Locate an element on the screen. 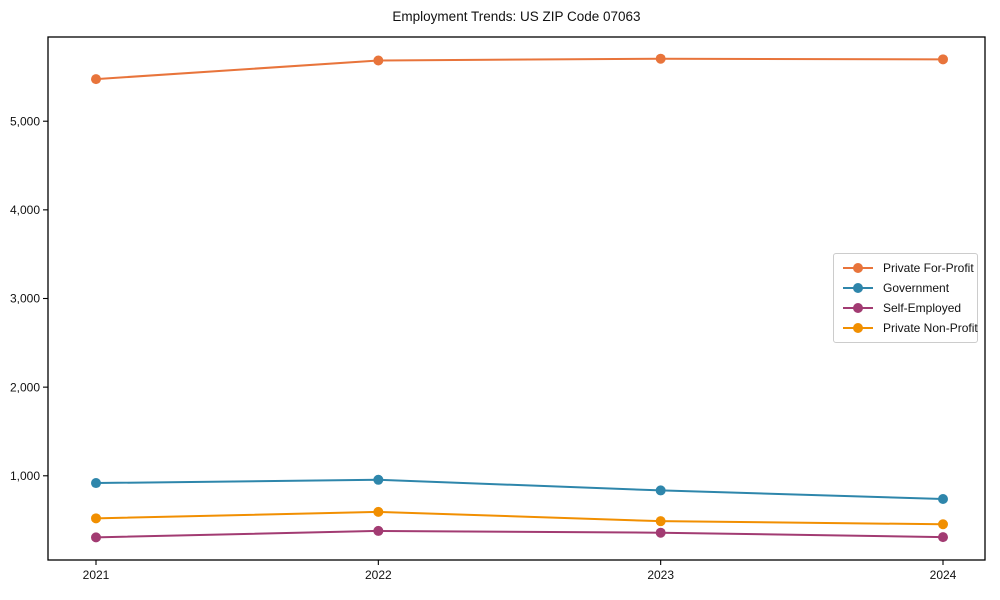 The width and height of the screenshot is (1000, 600). x-tick-label: 2022 is located at coordinates (378, 575).